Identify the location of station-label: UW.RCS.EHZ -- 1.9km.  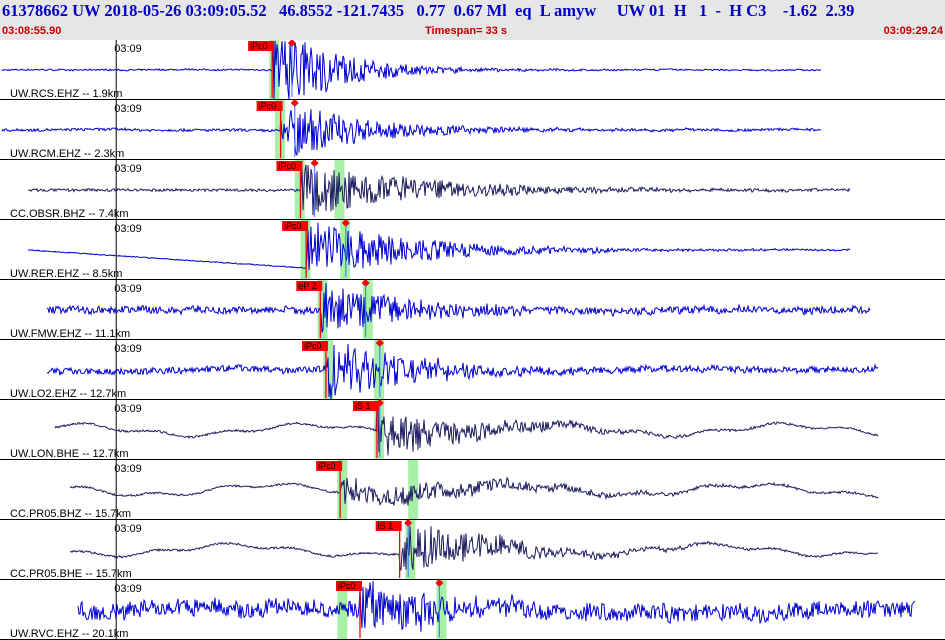
(66, 94).